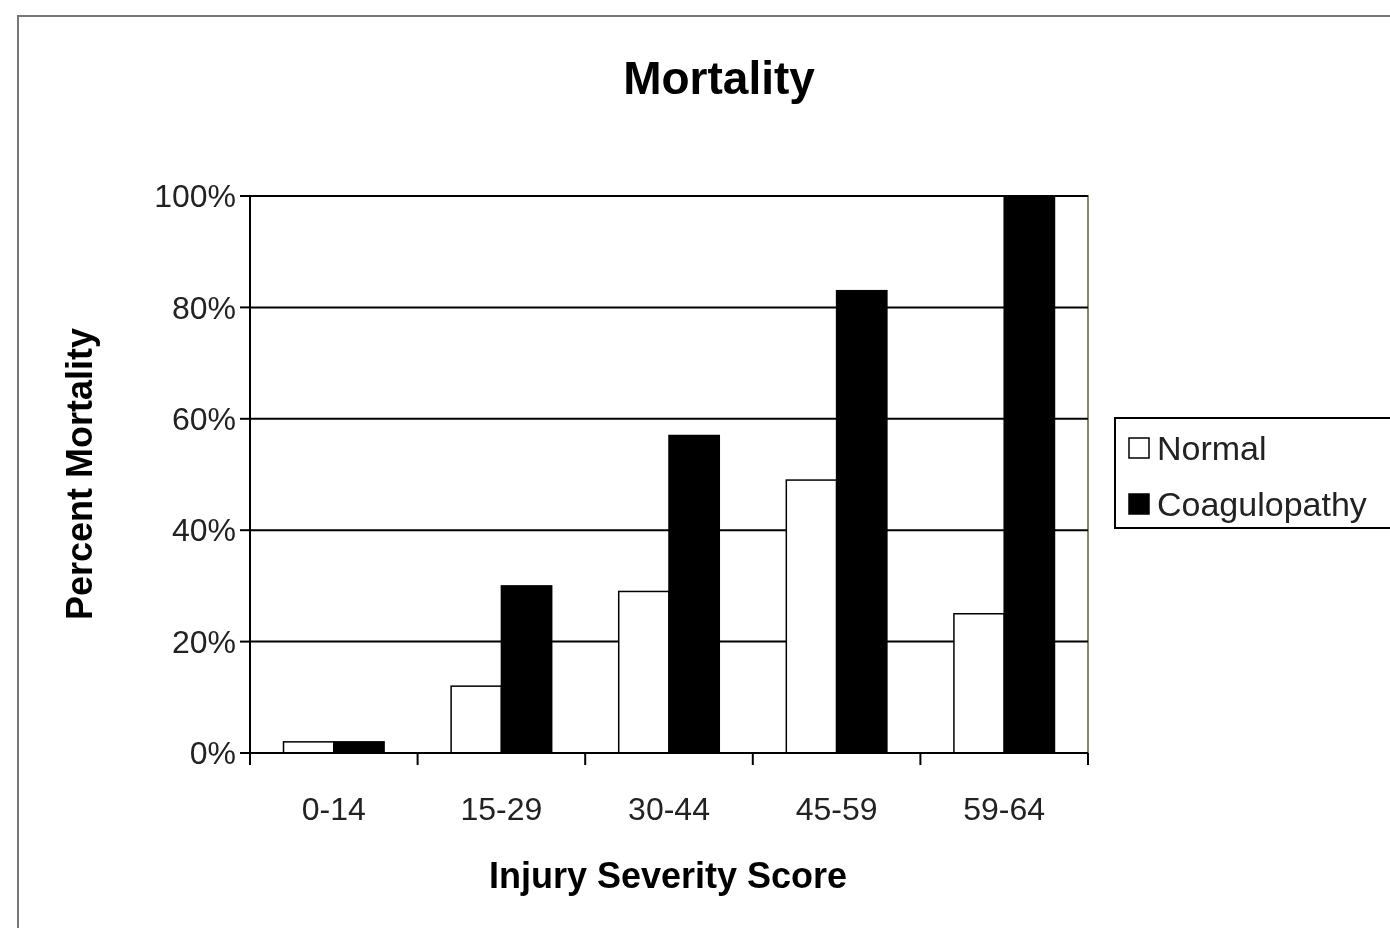 Image resolution: width=1390 pixels, height=928 pixels. What do you see at coordinates (195, 196) in the screenshot?
I see `y-tick-label: 100%` at bounding box center [195, 196].